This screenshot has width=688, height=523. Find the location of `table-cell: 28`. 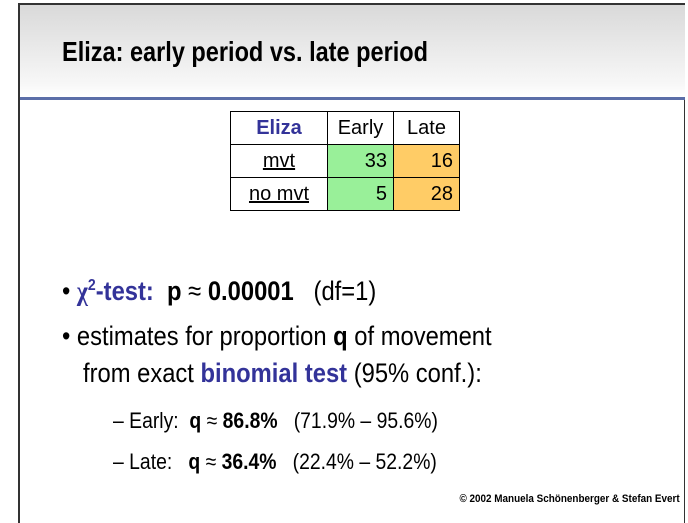

table-cell: 28 is located at coordinates (426, 194).